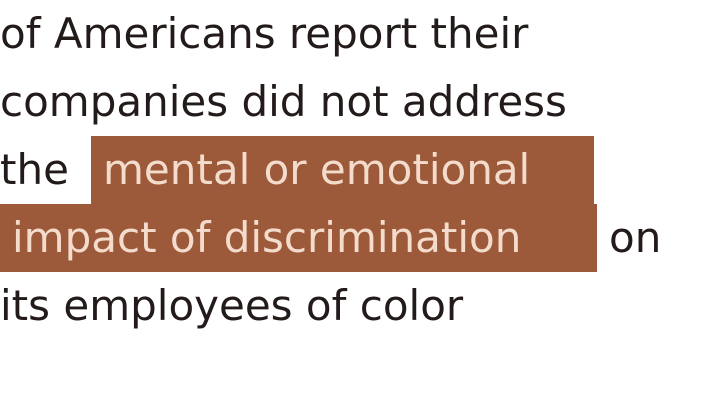 This screenshot has width=703, height=412. What do you see at coordinates (34, 169) in the screenshot?
I see `statement-line-3-plain: the` at bounding box center [34, 169].